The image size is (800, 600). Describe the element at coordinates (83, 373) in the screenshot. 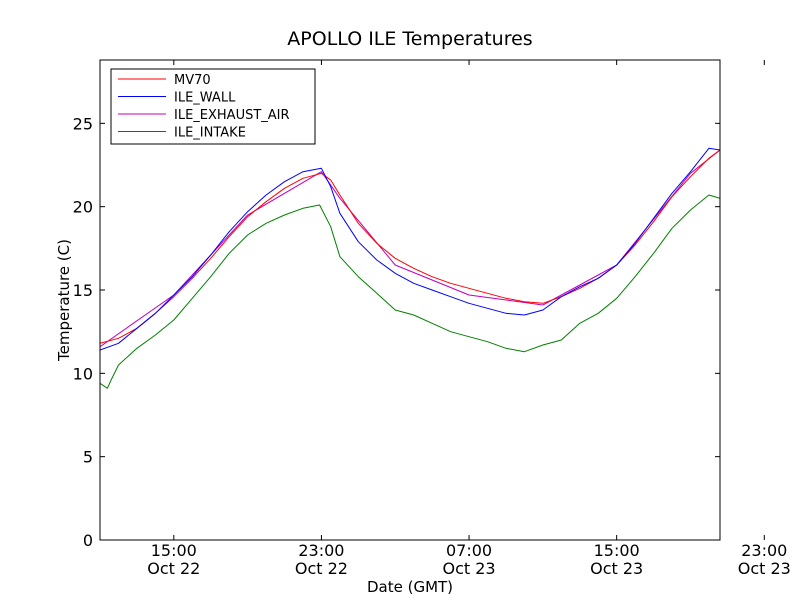

I see `y-tick-label: 10` at that location.